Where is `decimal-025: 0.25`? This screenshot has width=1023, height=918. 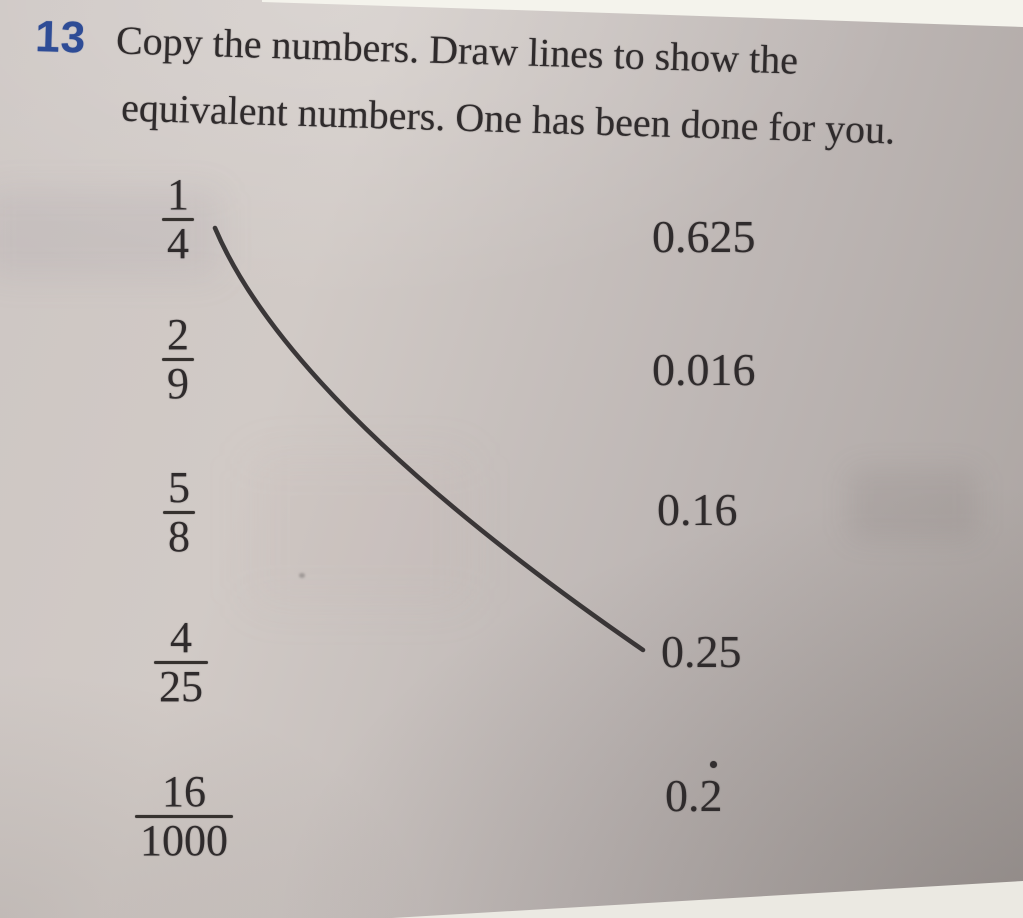
decimal-025: 0.25 is located at coordinates (701, 651).